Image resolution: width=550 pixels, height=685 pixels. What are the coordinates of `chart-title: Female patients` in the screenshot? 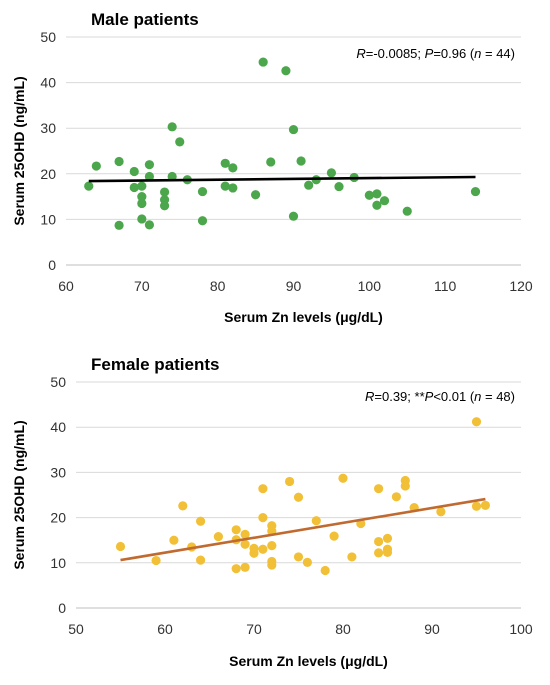 It's located at (155, 364).